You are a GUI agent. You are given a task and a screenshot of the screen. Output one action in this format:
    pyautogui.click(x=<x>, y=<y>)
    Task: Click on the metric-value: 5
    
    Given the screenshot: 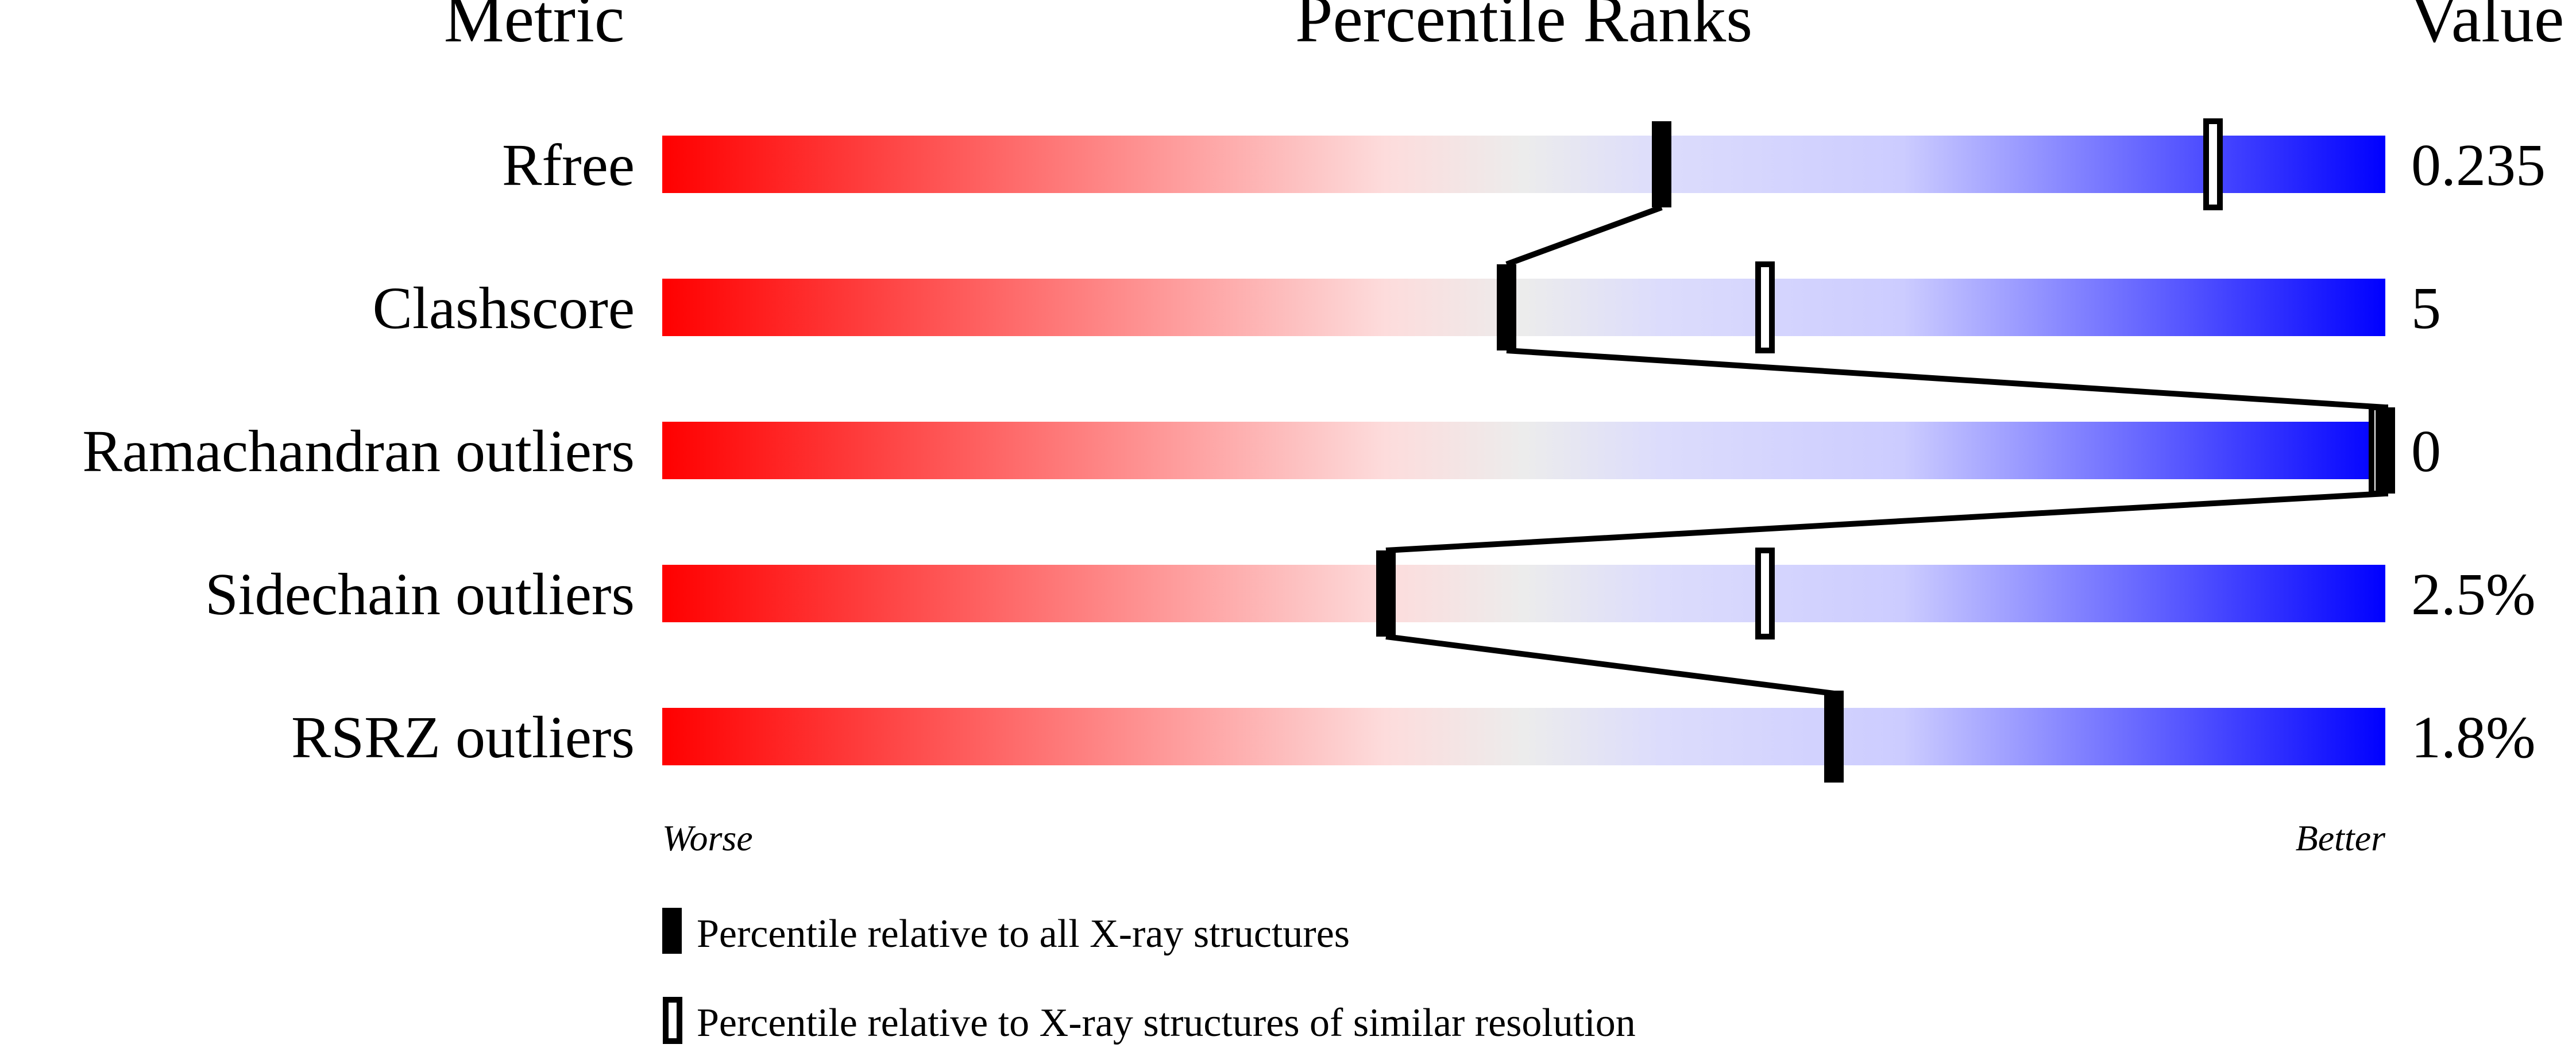 What is the action you would take?
    pyautogui.click(x=2426, y=308)
    